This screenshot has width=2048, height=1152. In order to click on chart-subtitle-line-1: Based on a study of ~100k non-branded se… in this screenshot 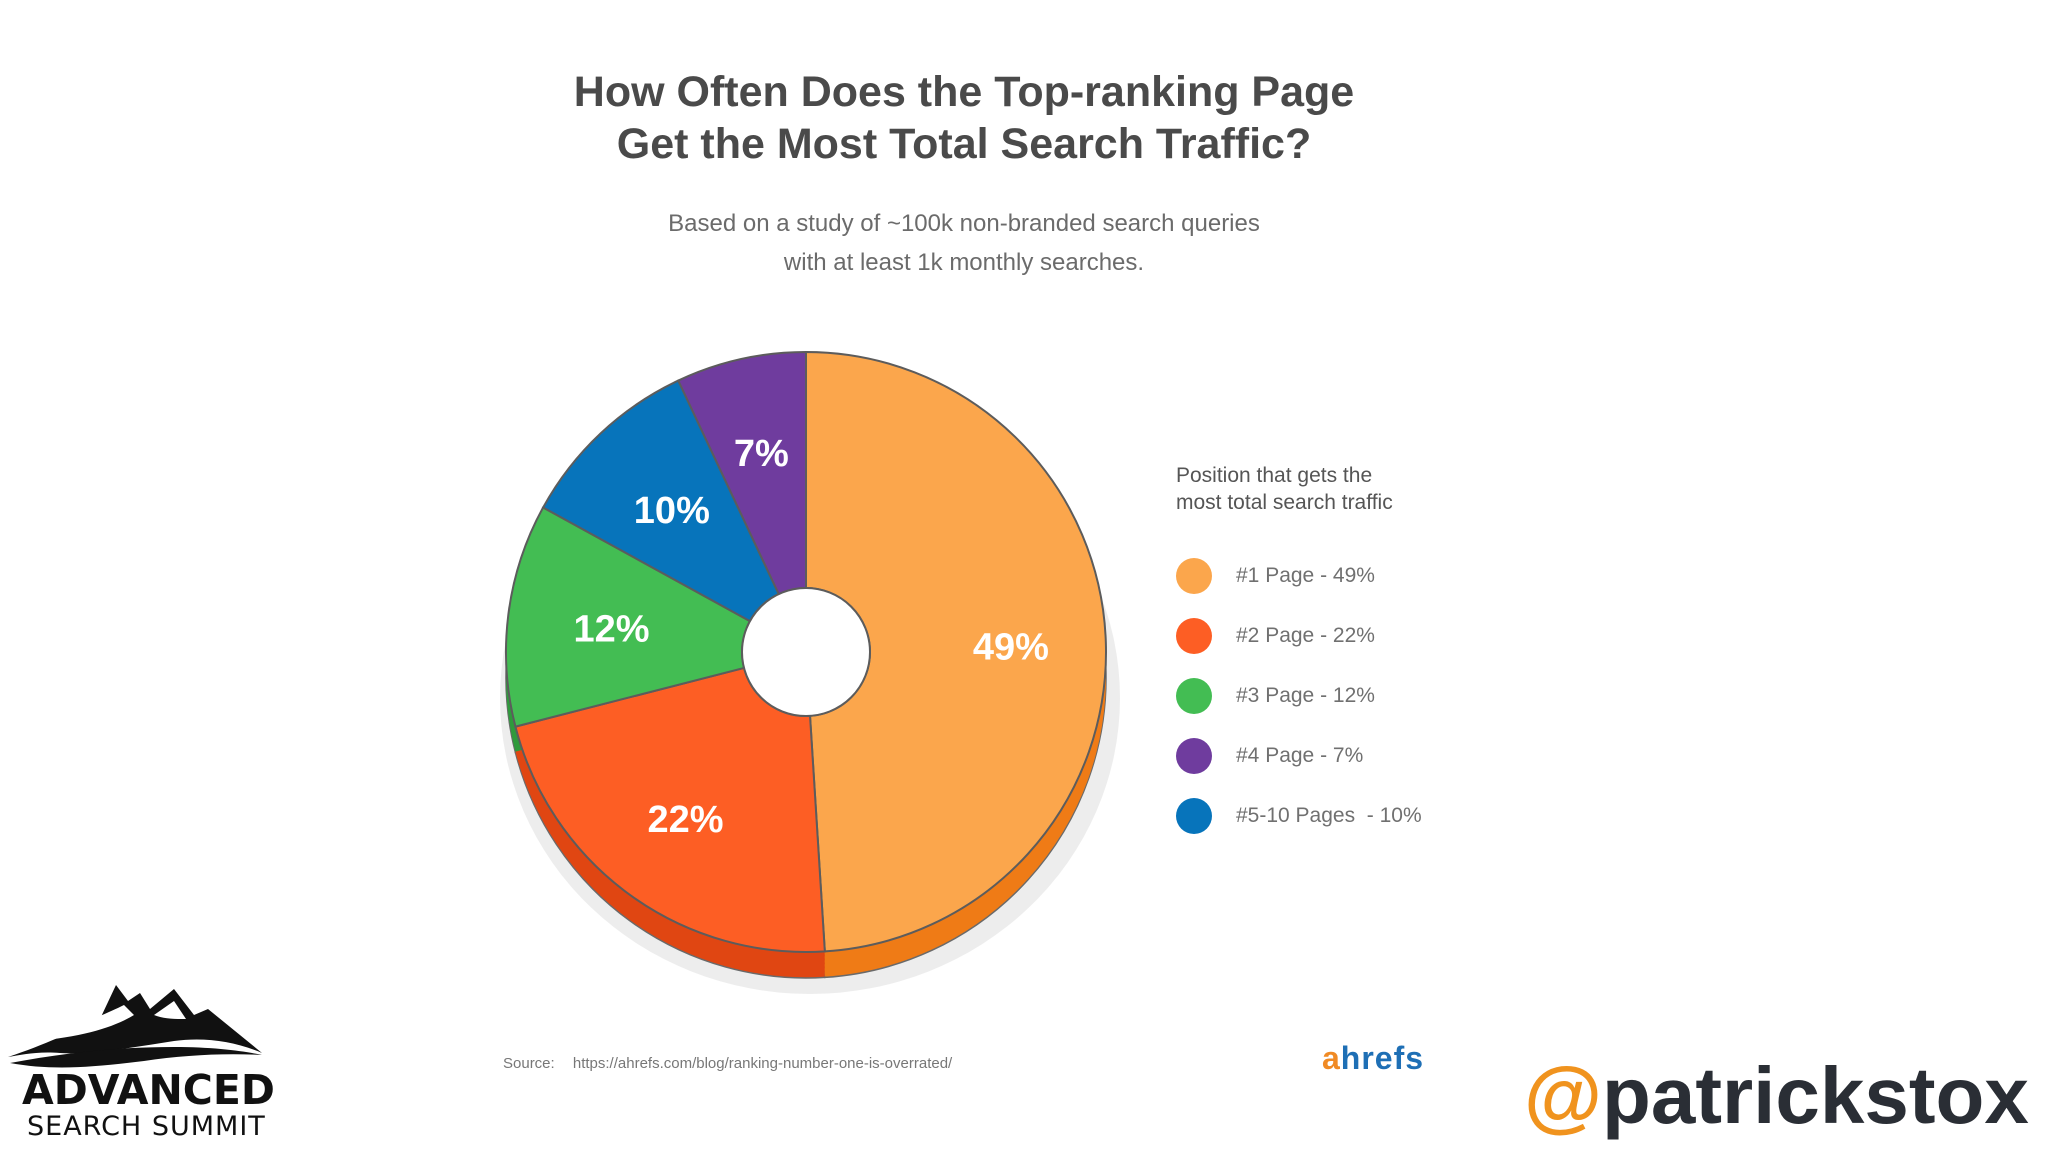, I will do `click(964, 223)`.